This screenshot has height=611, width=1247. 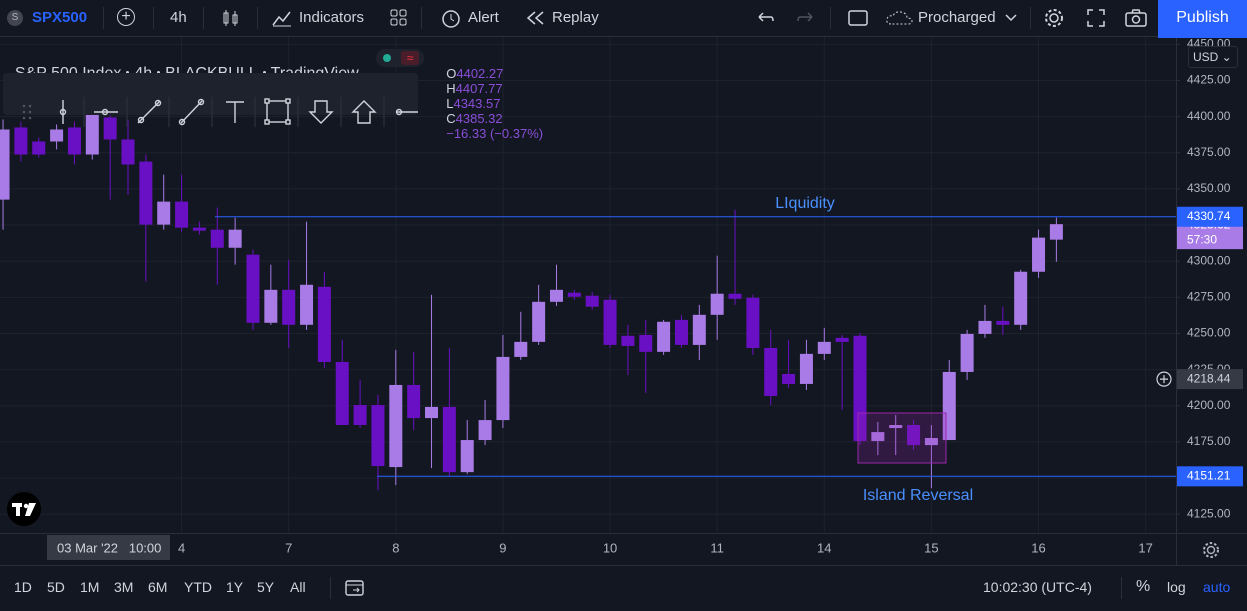 I want to click on templates-button, so click(x=399, y=18).